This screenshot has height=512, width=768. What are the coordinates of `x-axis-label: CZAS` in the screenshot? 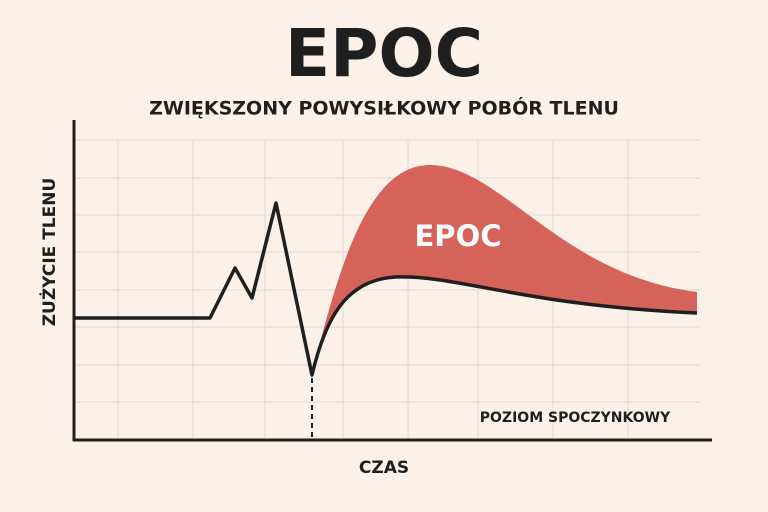 It's located at (384, 468).